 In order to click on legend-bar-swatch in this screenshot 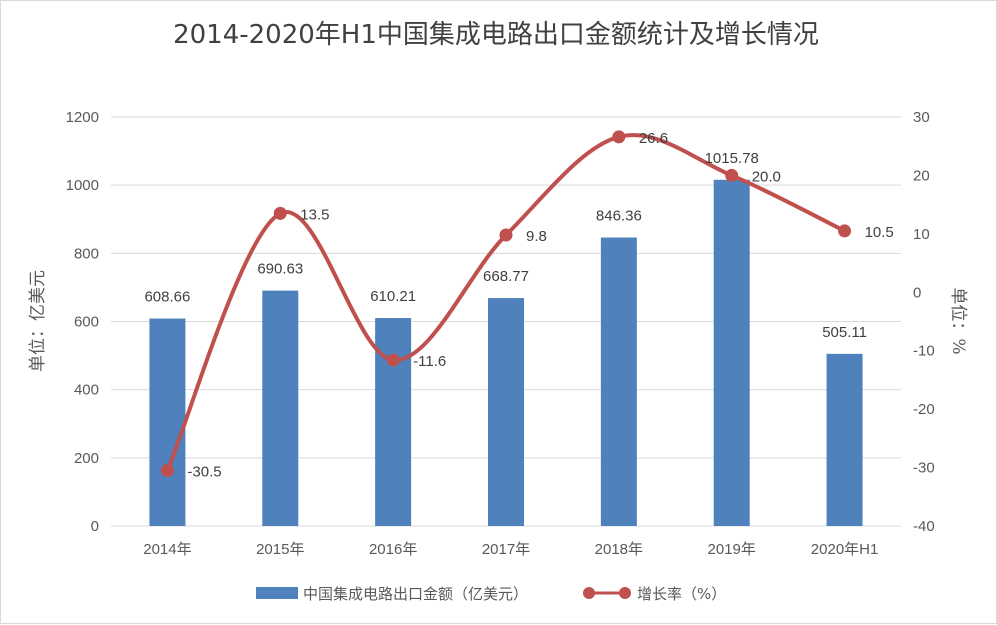, I will do `click(277, 593)`.